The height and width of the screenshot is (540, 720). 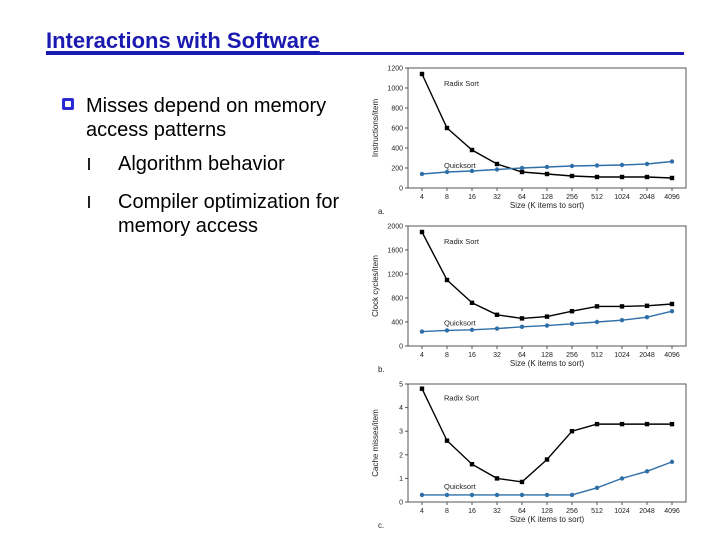 I want to click on x-axis-label: Size (K items to sort), so click(x=547, y=205).